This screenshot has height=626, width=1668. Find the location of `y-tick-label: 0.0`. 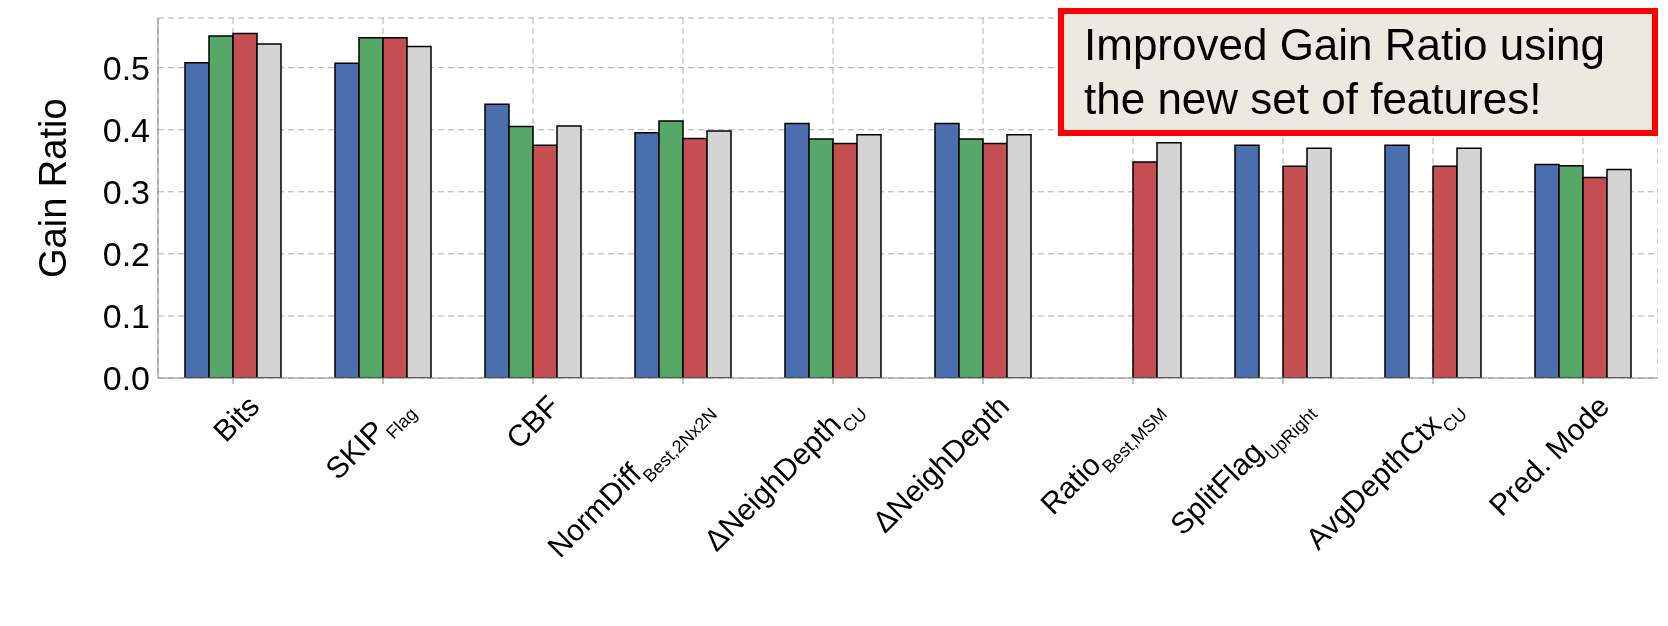

y-tick-label: 0.0 is located at coordinates (126, 378).